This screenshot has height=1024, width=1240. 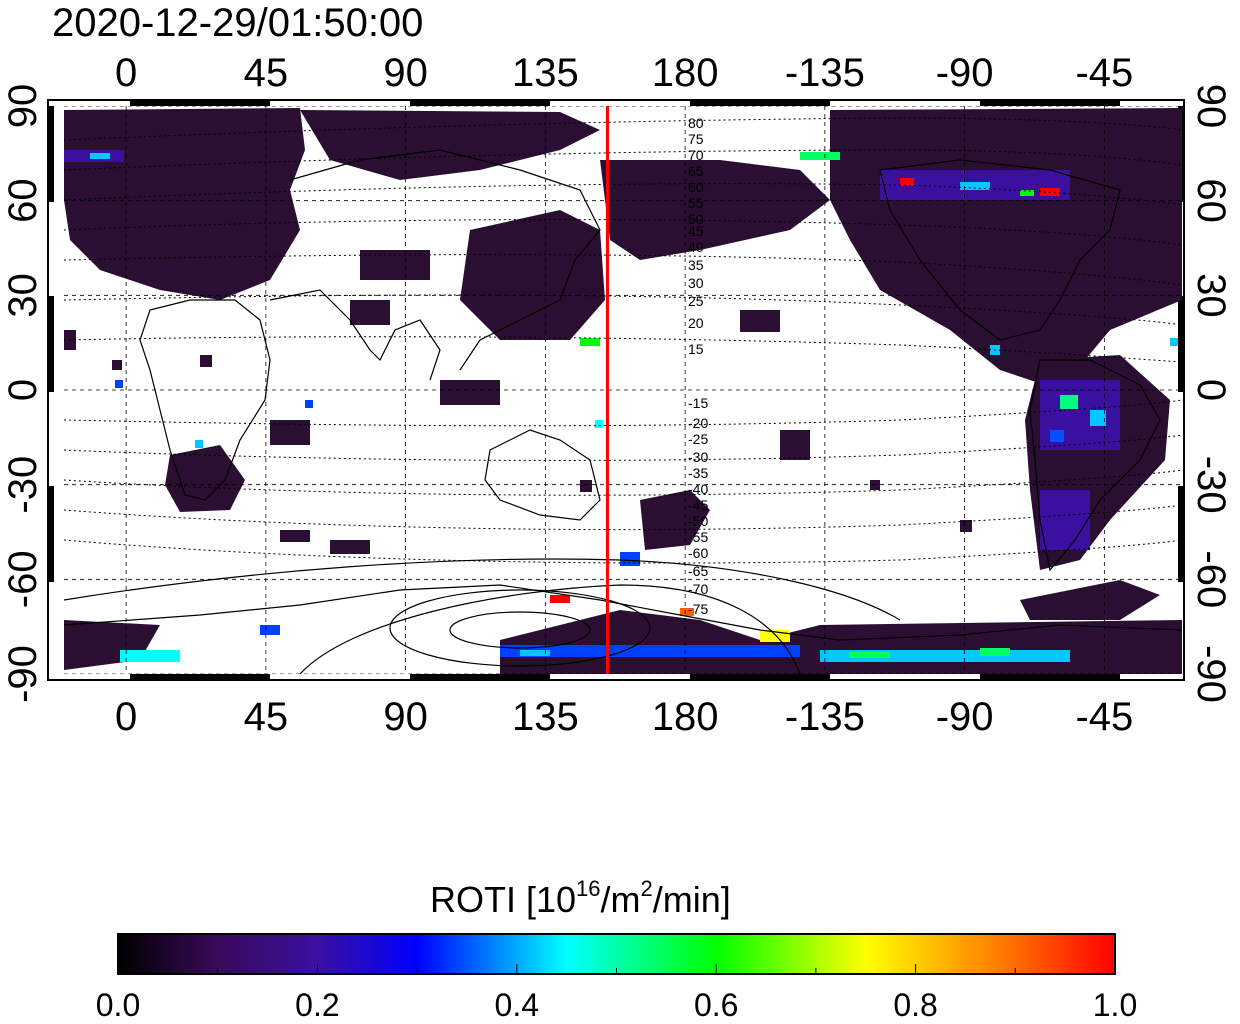 I want to click on contour-label: 30, so click(x=696, y=283).